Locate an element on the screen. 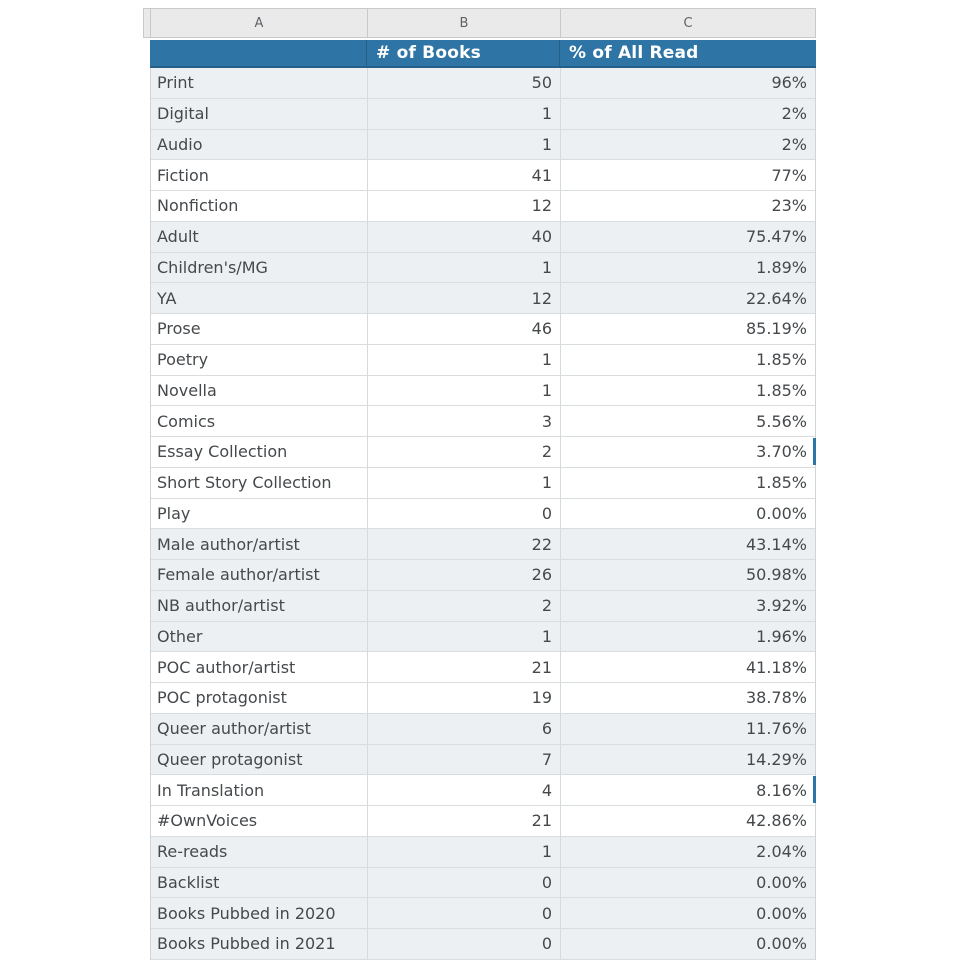  cell-pct: 41.18% is located at coordinates (687, 667).